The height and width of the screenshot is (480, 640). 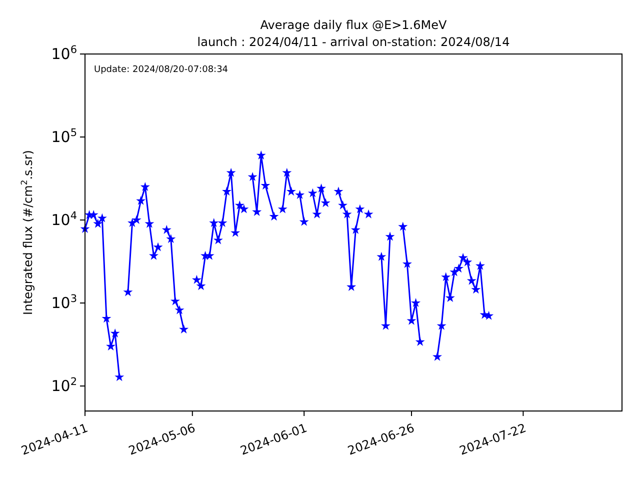 I want to click on y-tick-label: 10$^{4}$, so click(x=64, y=220).